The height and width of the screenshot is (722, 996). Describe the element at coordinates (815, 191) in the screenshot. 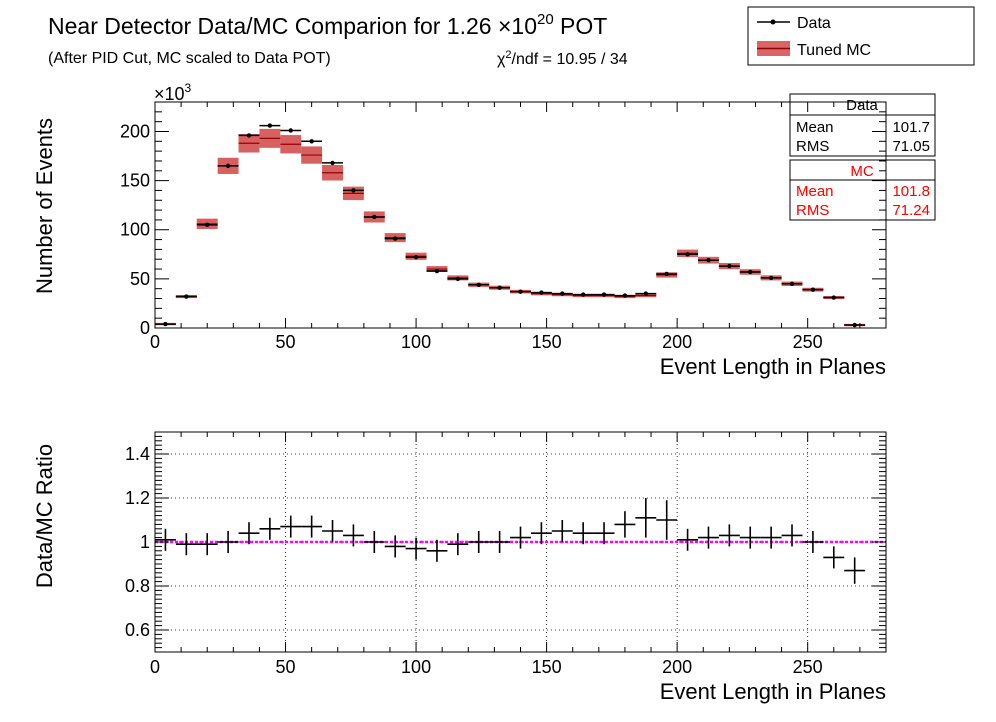

I see `stats-mc-mean-label: Mean` at that location.